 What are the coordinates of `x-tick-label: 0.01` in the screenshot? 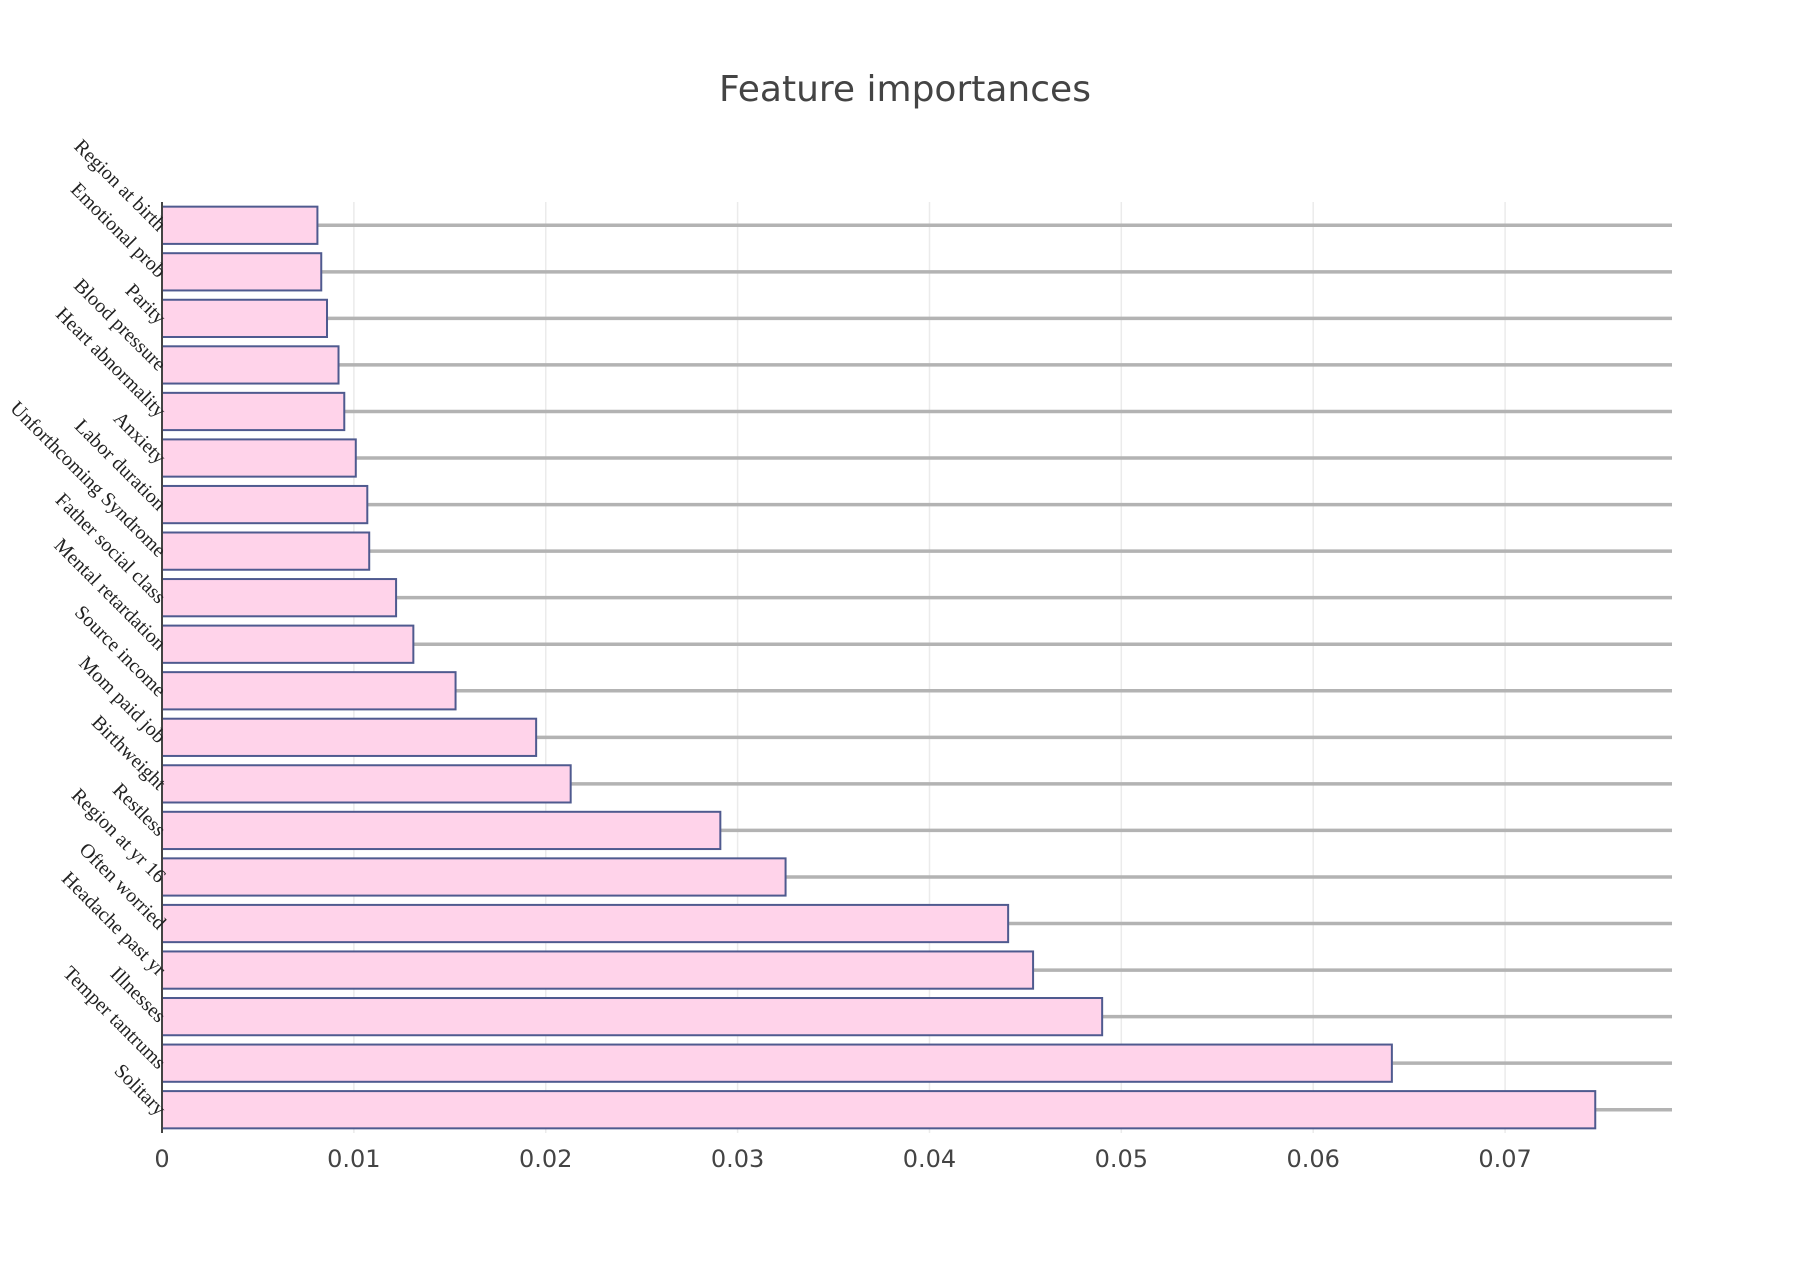 It's located at (353, 1159).